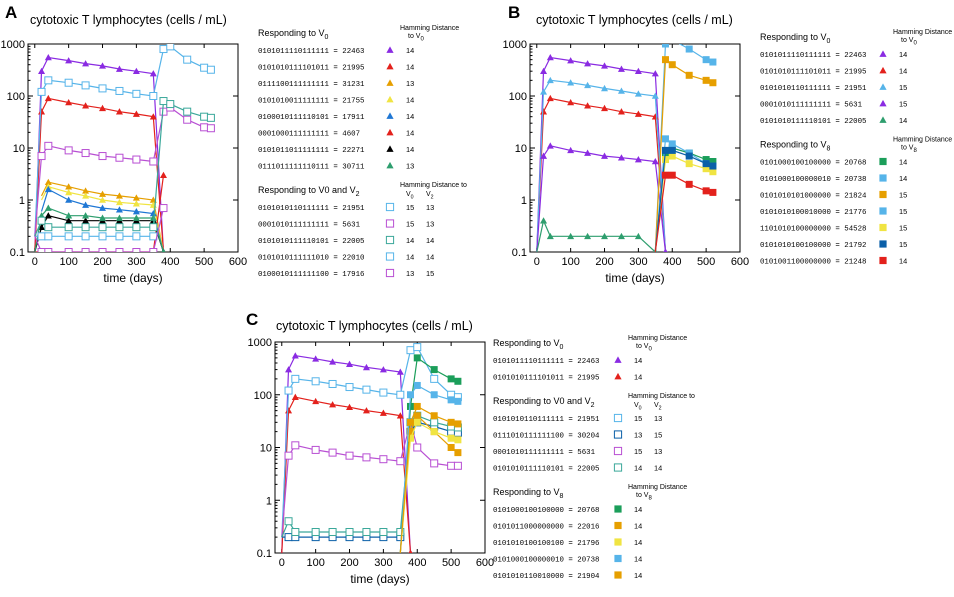 This screenshot has height=597, width=954. What do you see at coordinates (604, 262) in the screenshot?
I see `x-tick-label: 200` at bounding box center [604, 262].